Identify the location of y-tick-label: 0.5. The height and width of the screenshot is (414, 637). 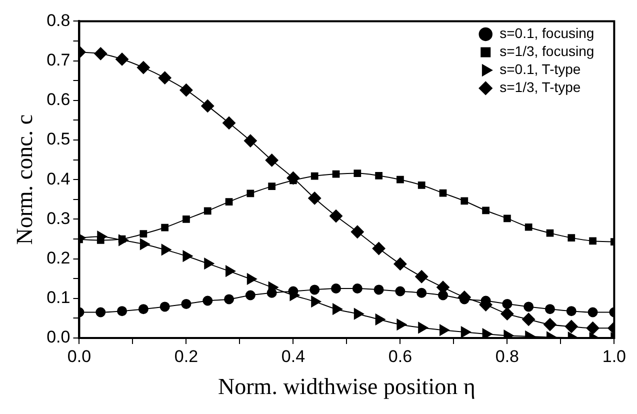
(58, 139).